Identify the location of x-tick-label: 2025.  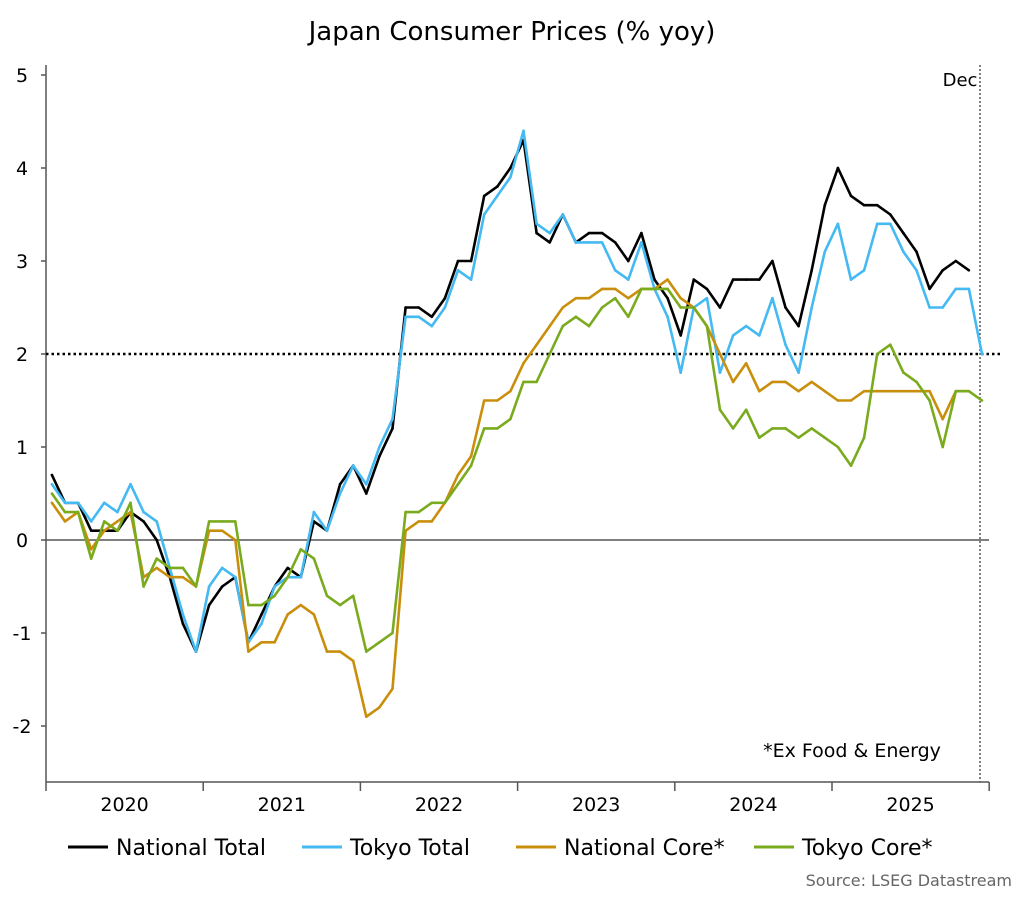
(910, 805).